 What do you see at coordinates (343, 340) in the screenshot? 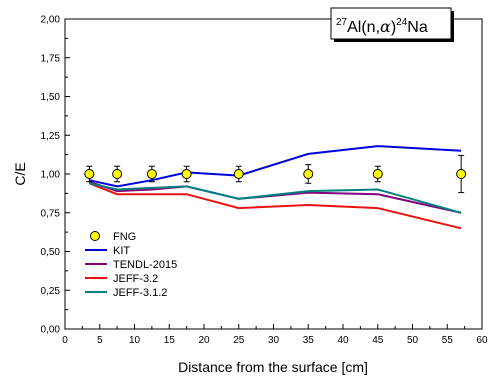
I see `x-tick-label: 40` at bounding box center [343, 340].